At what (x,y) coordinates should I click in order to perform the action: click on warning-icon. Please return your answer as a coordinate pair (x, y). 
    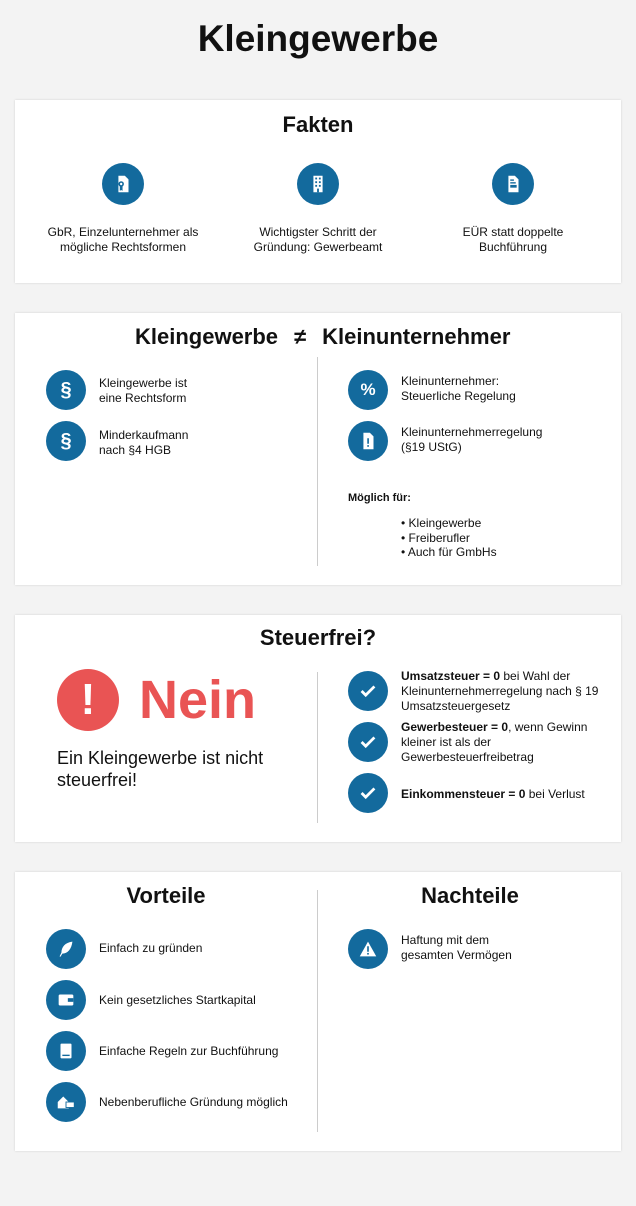
    Looking at the image, I should click on (368, 949).